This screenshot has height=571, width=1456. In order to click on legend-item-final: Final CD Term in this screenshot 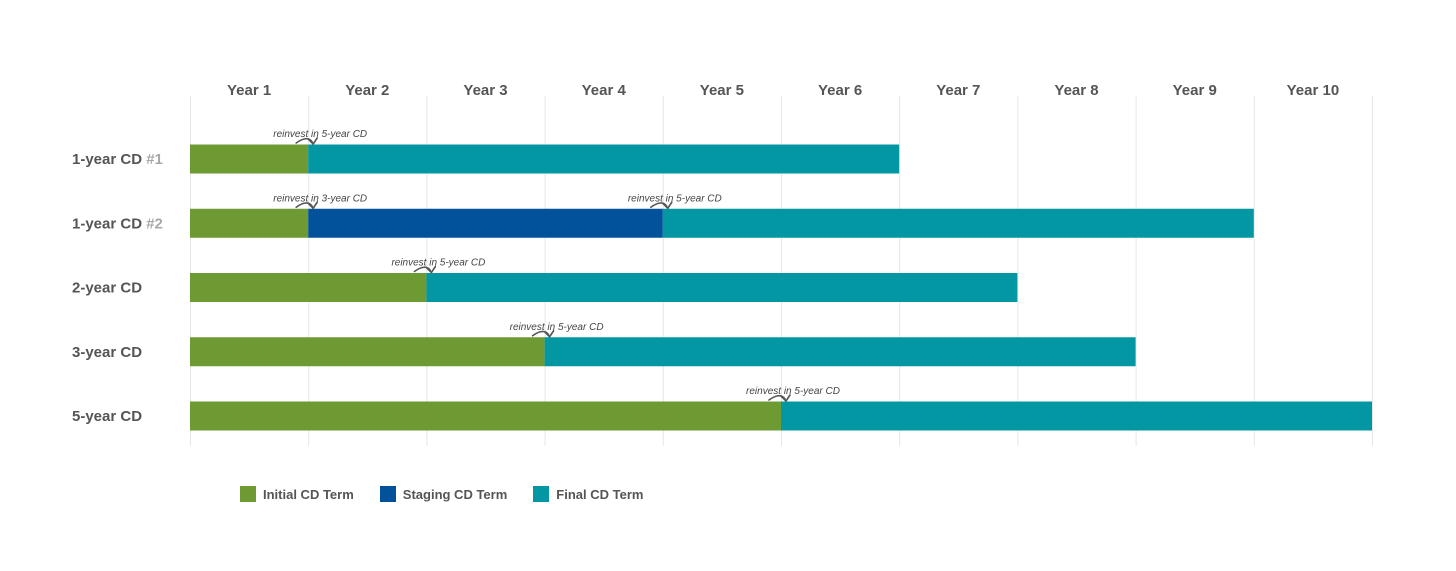, I will do `click(588, 494)`.